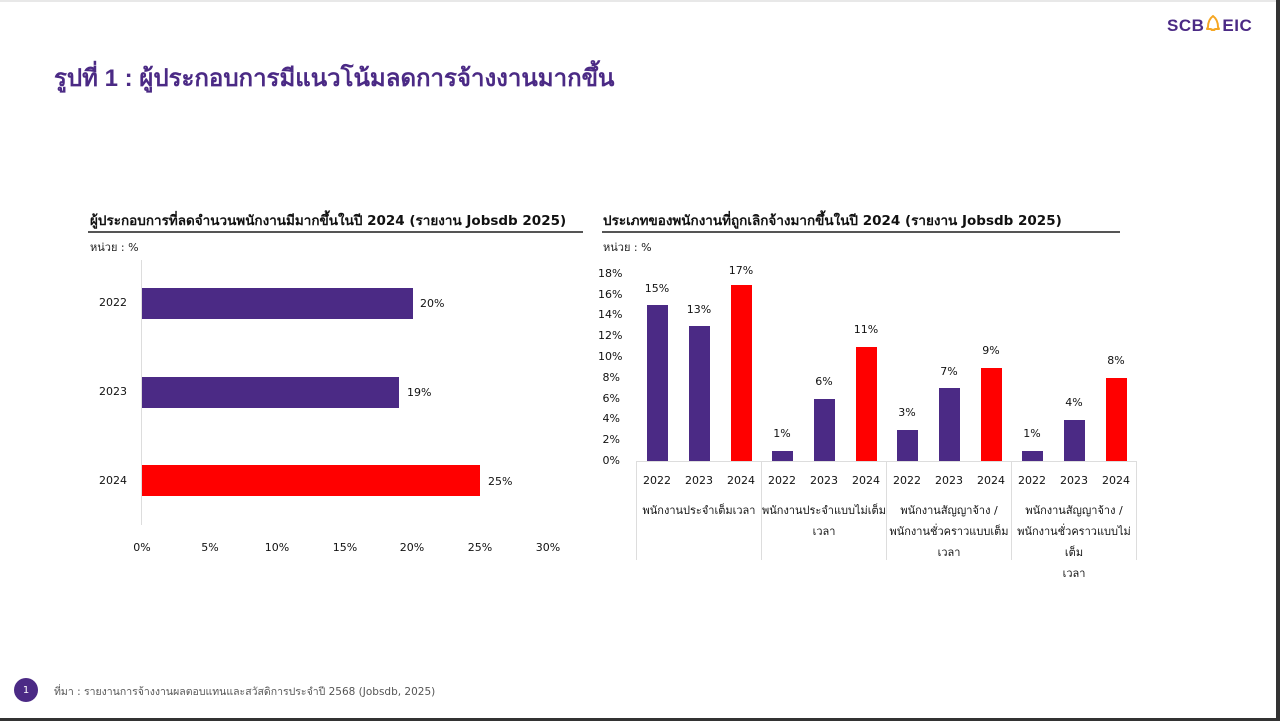 The image size is (1280, 721). I want to click on vbar-g3-2024, so click(991, 414).